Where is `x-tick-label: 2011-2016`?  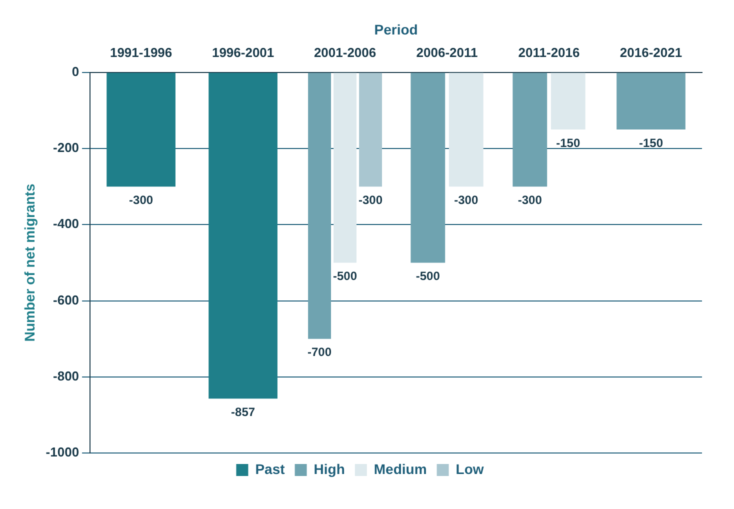
x-tick-label: 2011-2016 is located at coordinates (549, 52).